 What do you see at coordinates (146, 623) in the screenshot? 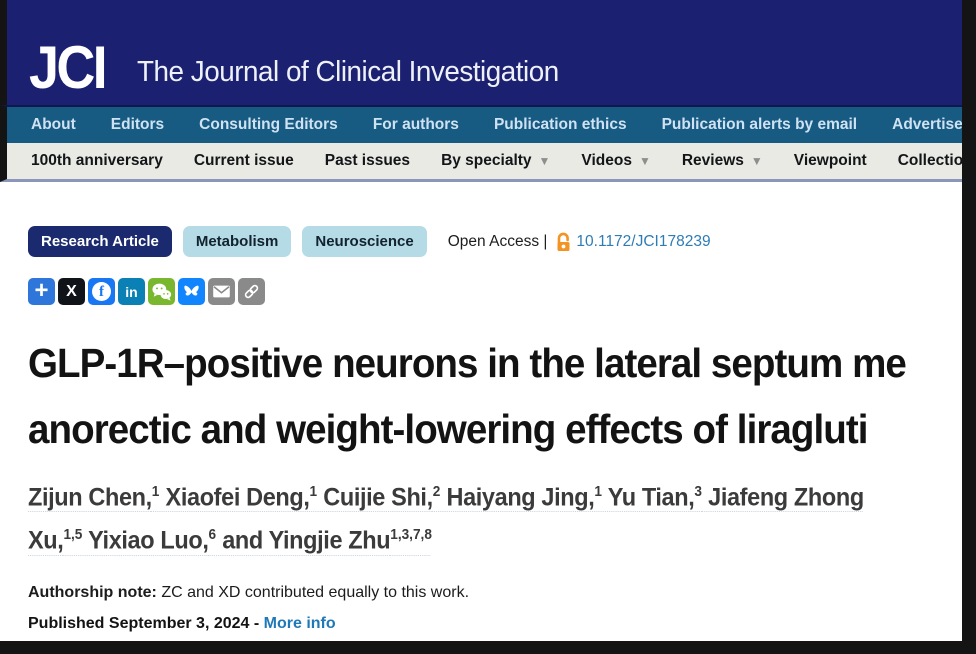
I see `published-date: Published September 3, 2024 -` at bounding box center [146, 623].